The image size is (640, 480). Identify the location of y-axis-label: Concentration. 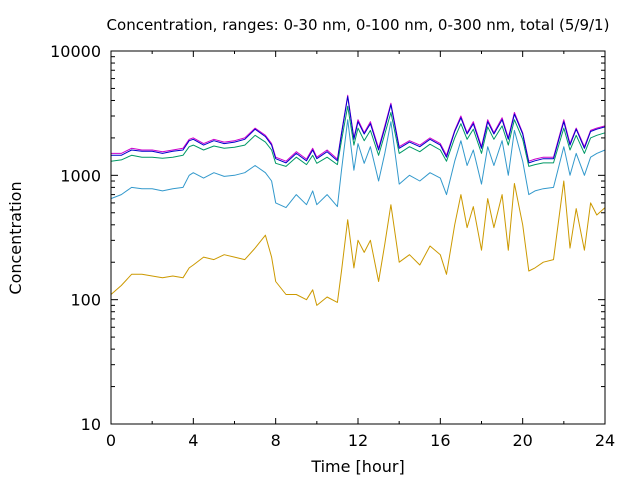
(15, 237).